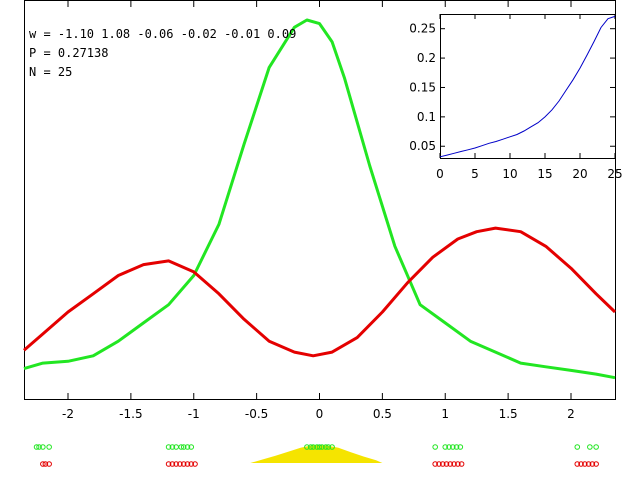 The width and height of the screenshot is (640, 480). I want to click on x-tick-label: 1.5, so click(508, 414).